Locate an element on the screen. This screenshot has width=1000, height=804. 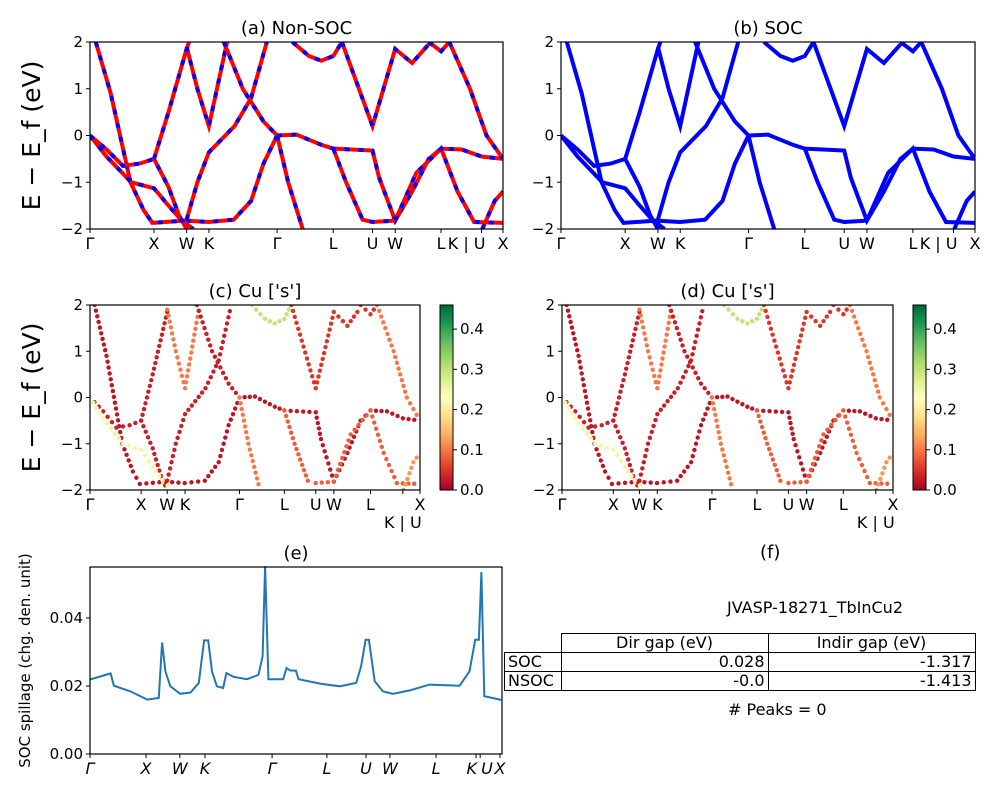
y-axis-label: E − E_f (eV) is located at coordinates (31, 398).